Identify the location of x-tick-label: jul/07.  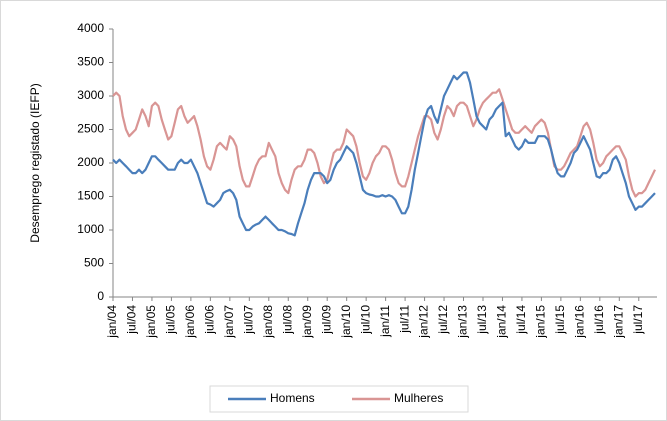
(248, 320).